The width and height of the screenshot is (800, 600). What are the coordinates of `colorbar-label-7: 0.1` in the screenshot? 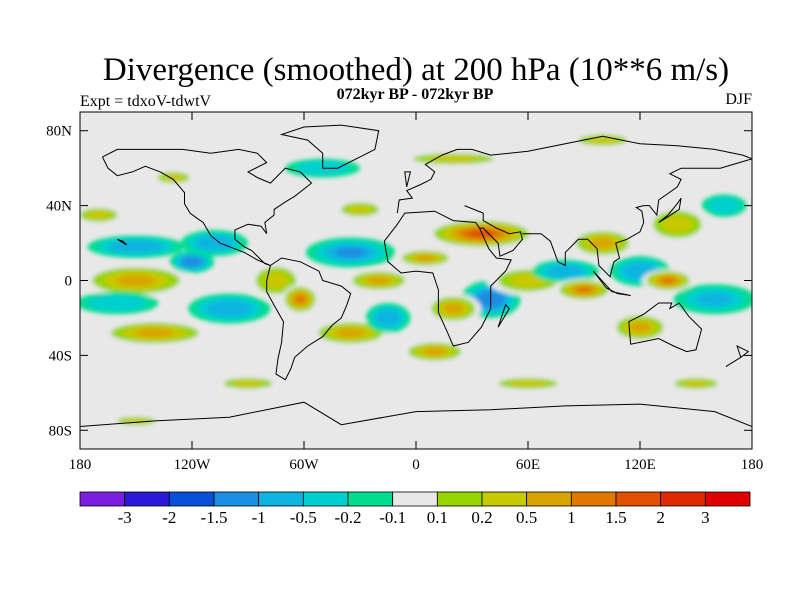 It's located at (437, 517).